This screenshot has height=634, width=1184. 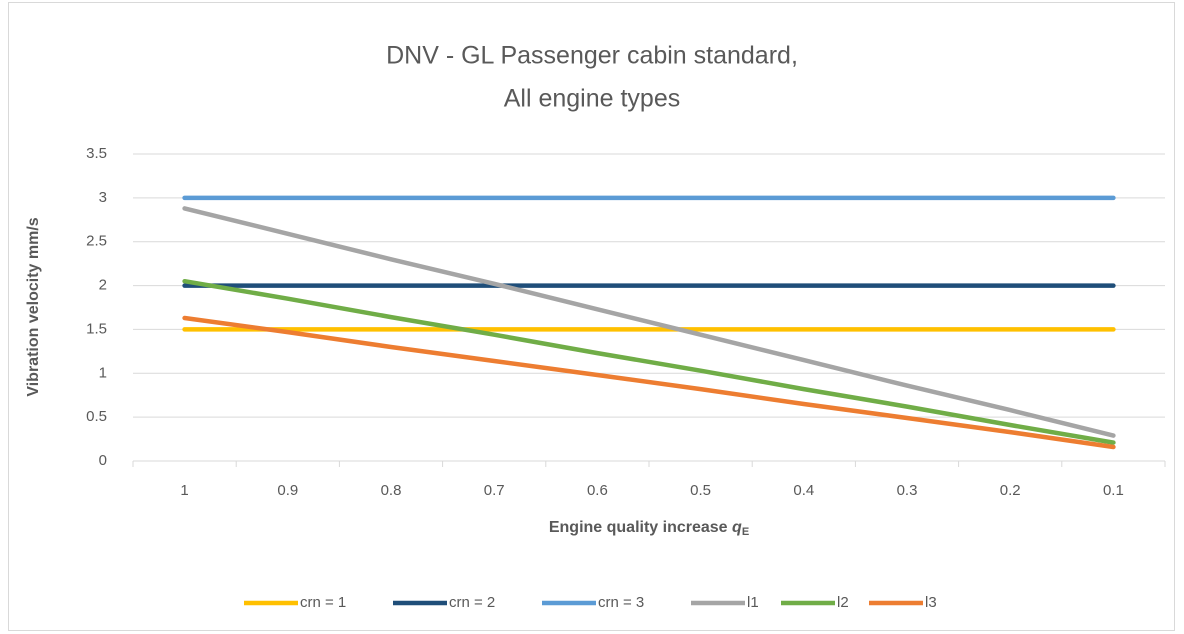 I want to click on x-tick-label: 0.5, so click(x=700, y=490).